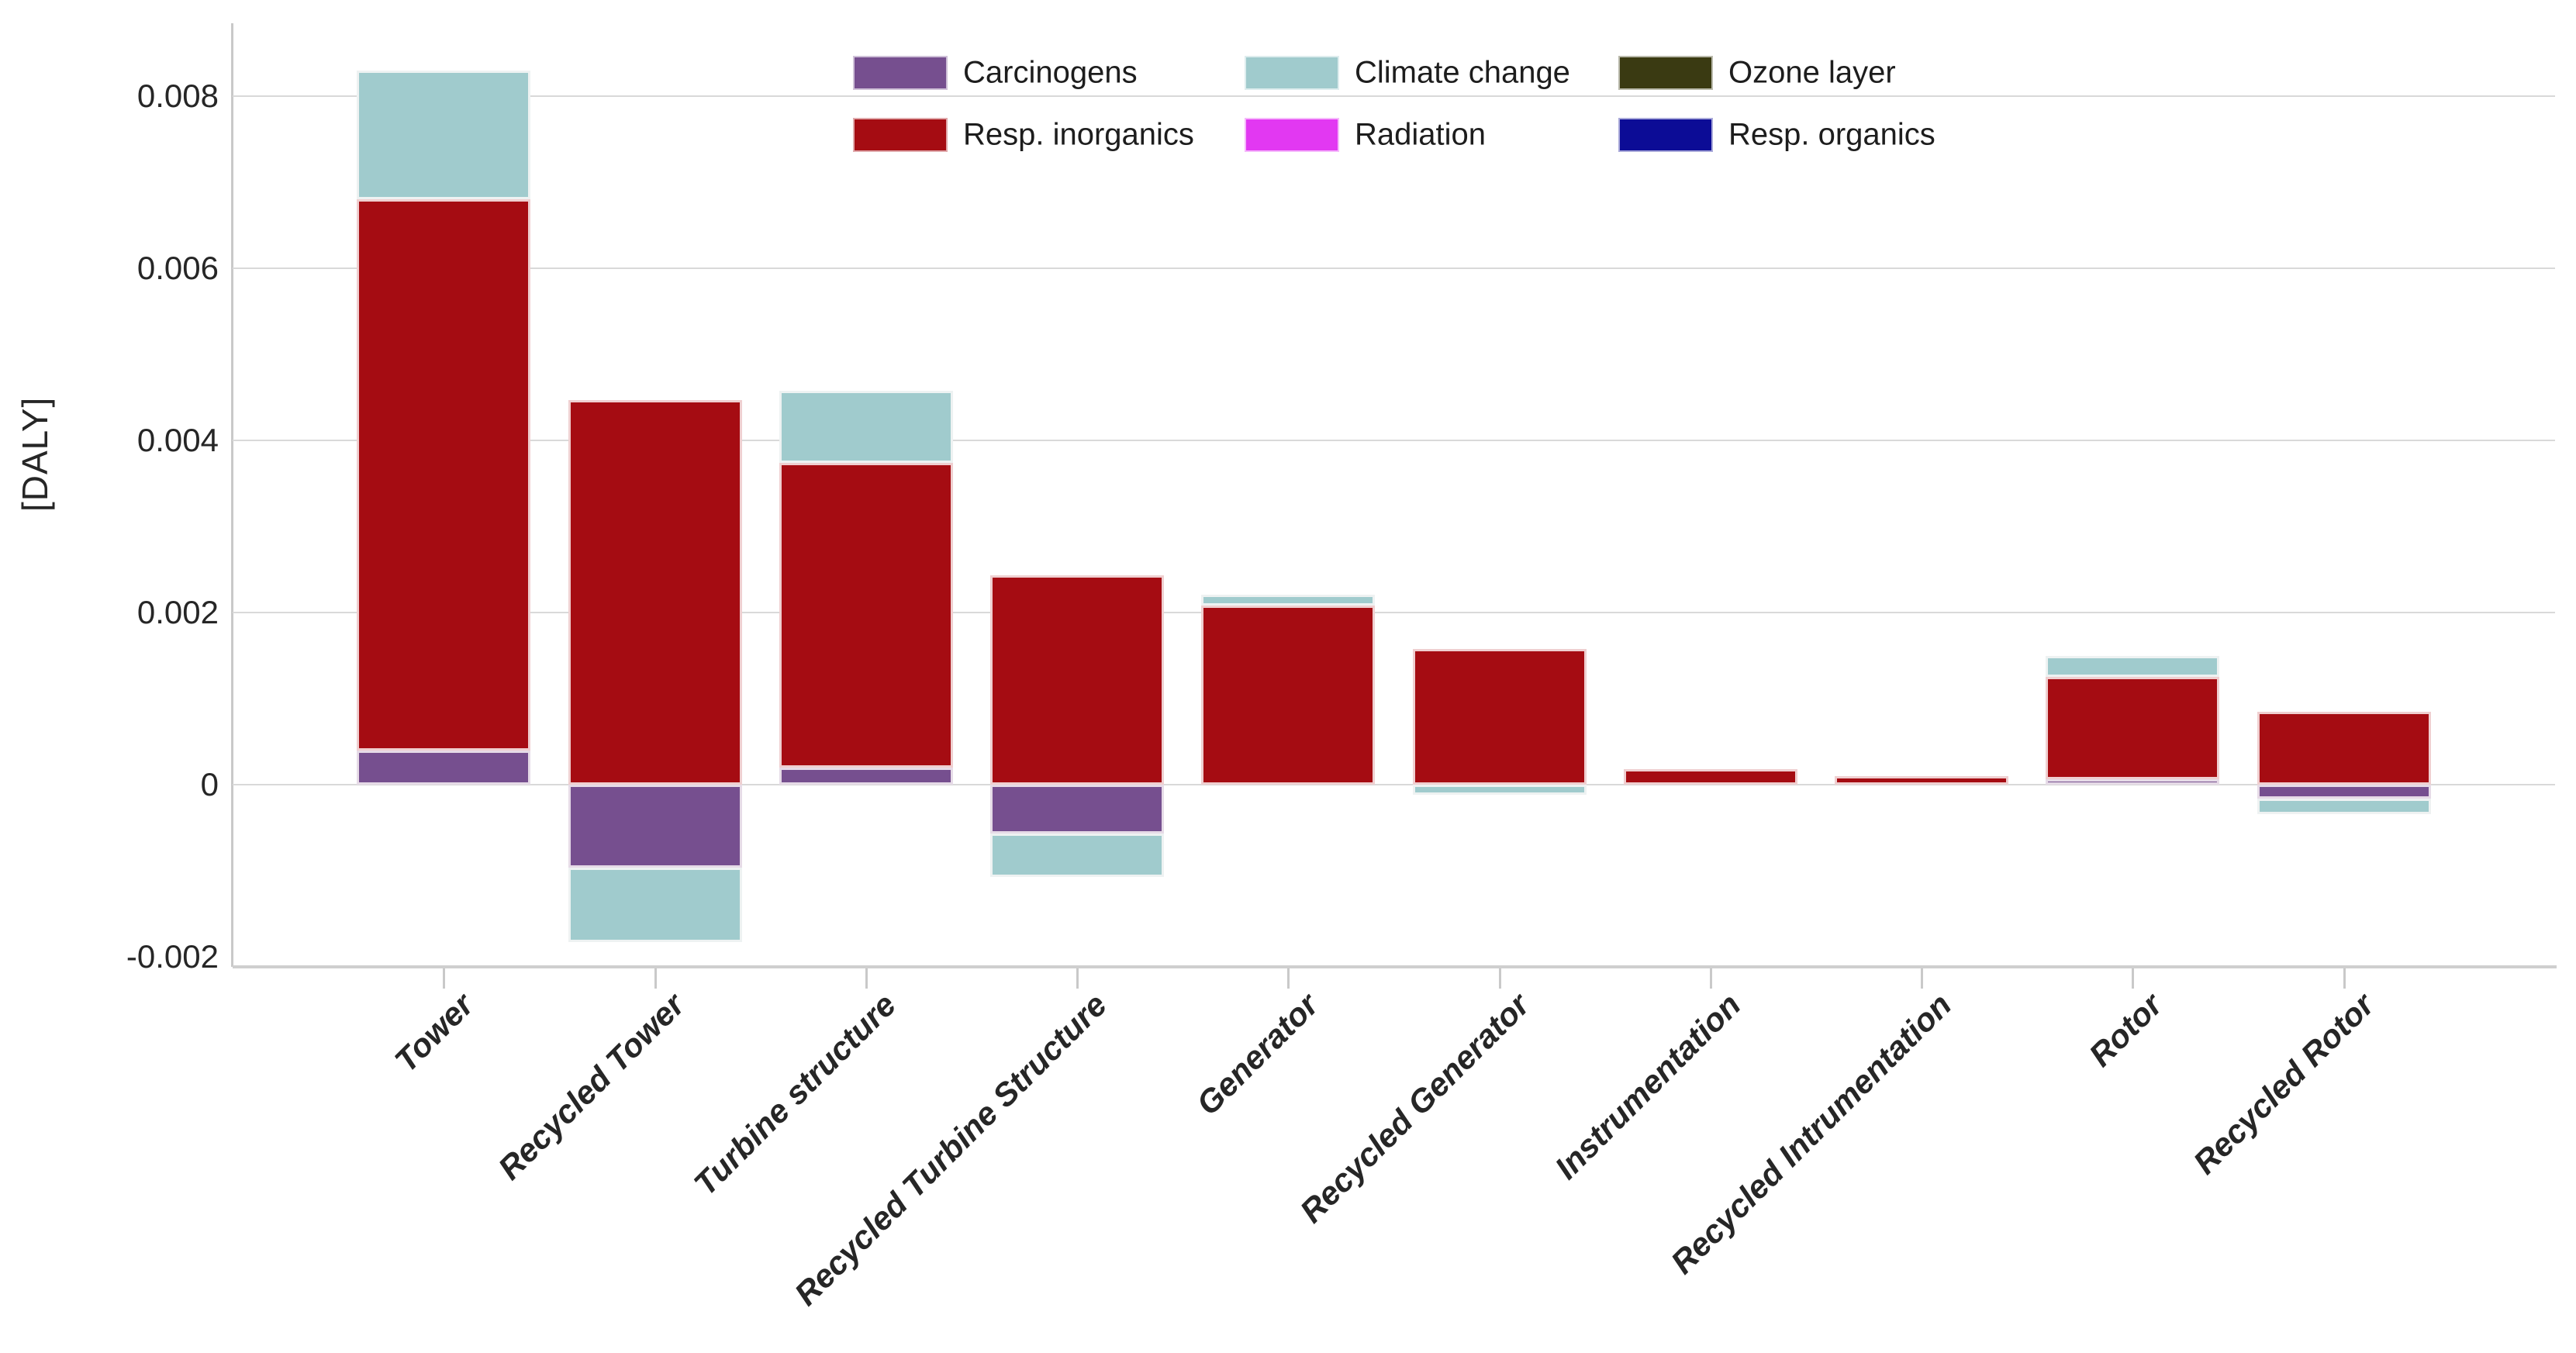  Describe the element at coordinates (591, 1086) in the screenshot. I see `x-tick-label: Recycled Tower` at that location.